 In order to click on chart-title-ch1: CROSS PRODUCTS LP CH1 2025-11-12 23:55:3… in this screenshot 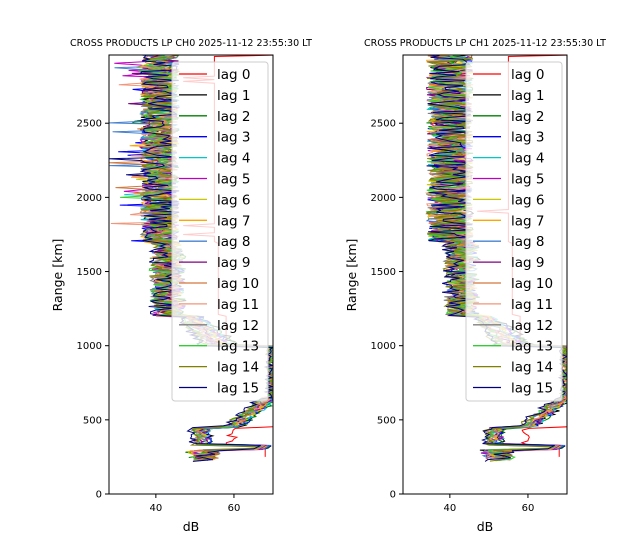, I will do `click(485, 43)`.